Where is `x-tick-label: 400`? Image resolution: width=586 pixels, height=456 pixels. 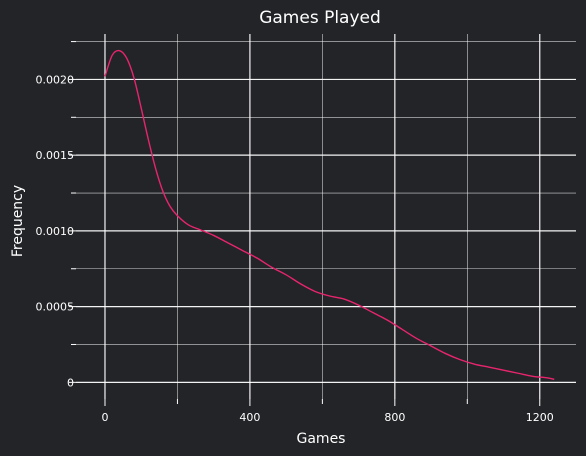
x-tick-label: 400 is located at coordinates (249, 417).